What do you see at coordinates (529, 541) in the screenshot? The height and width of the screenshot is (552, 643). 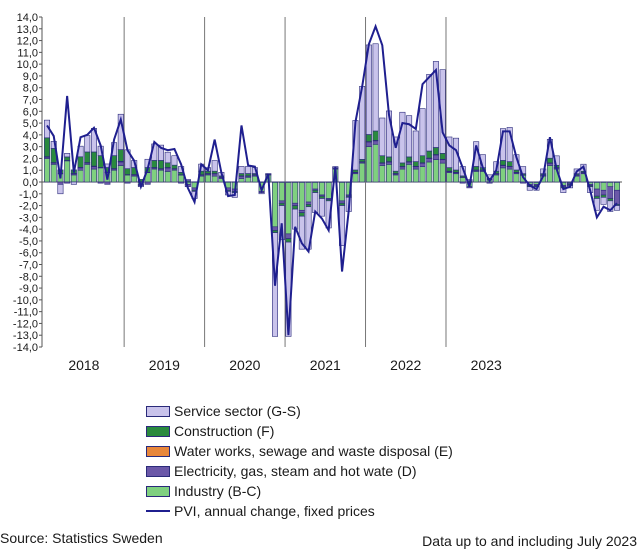 I see `data-note: Data up to and including July 2023` at bounding box center [529, 541].